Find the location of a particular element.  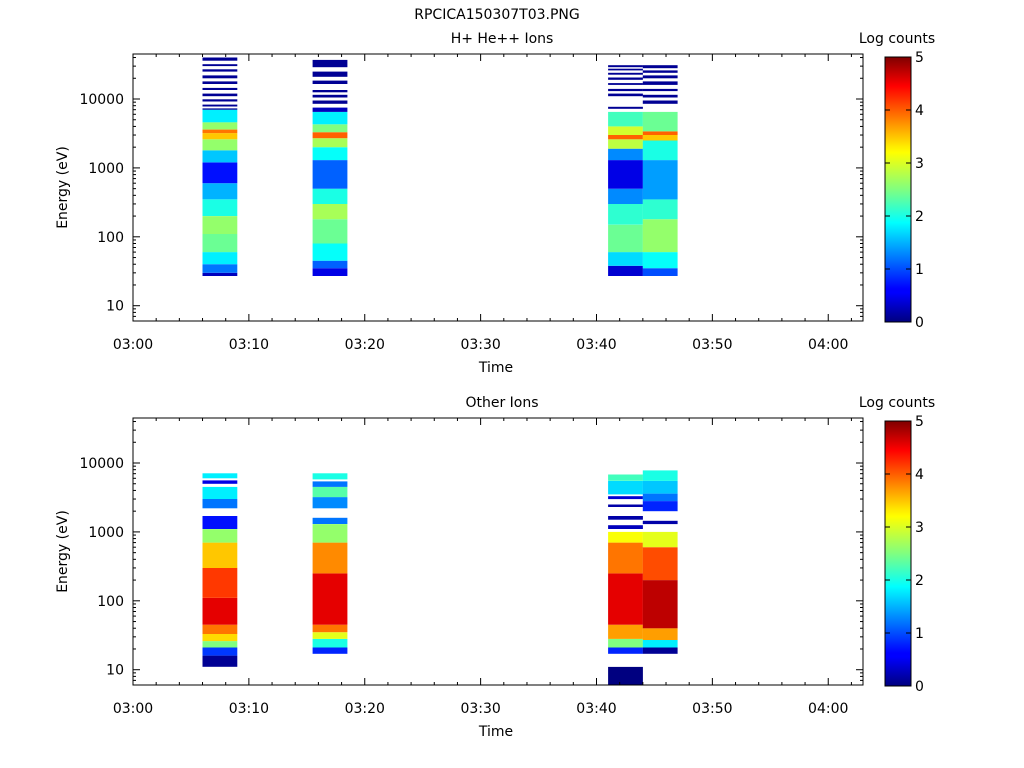

colorbar-tick-label: 2 is located at coordinates (919, 217).